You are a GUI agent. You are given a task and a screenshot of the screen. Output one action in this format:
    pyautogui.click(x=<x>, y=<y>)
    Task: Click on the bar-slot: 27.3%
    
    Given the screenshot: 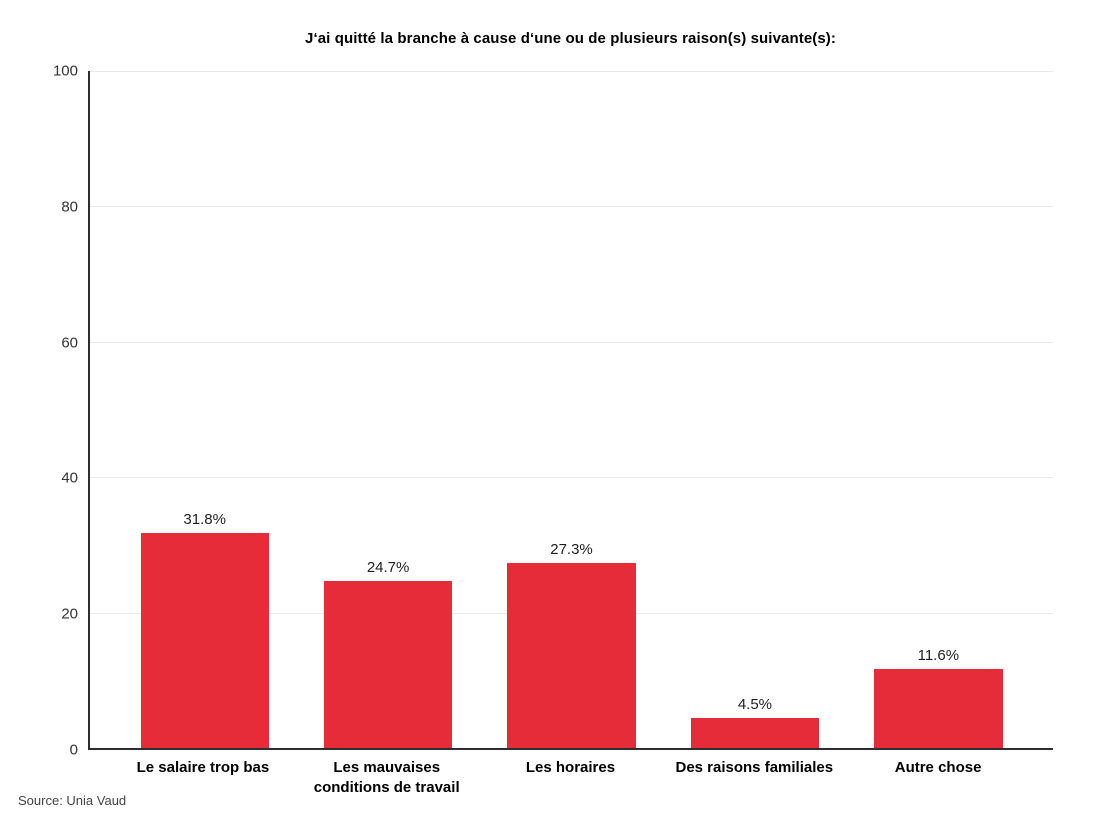 What is the action you would take?
    pyautogui.click(x=571, y=409)
    